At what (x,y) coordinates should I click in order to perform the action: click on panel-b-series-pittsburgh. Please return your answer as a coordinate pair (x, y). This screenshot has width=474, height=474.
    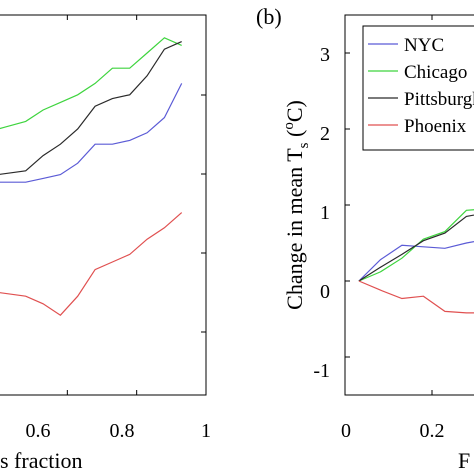
    Looking at the image, I should click on (416, 248).